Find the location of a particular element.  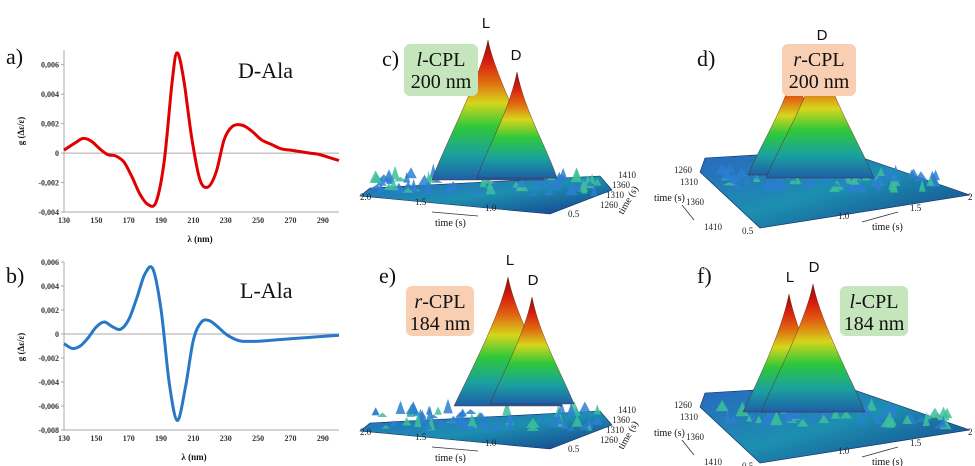

y-tick-label: -0,006 is located at coordinates (48, 406).